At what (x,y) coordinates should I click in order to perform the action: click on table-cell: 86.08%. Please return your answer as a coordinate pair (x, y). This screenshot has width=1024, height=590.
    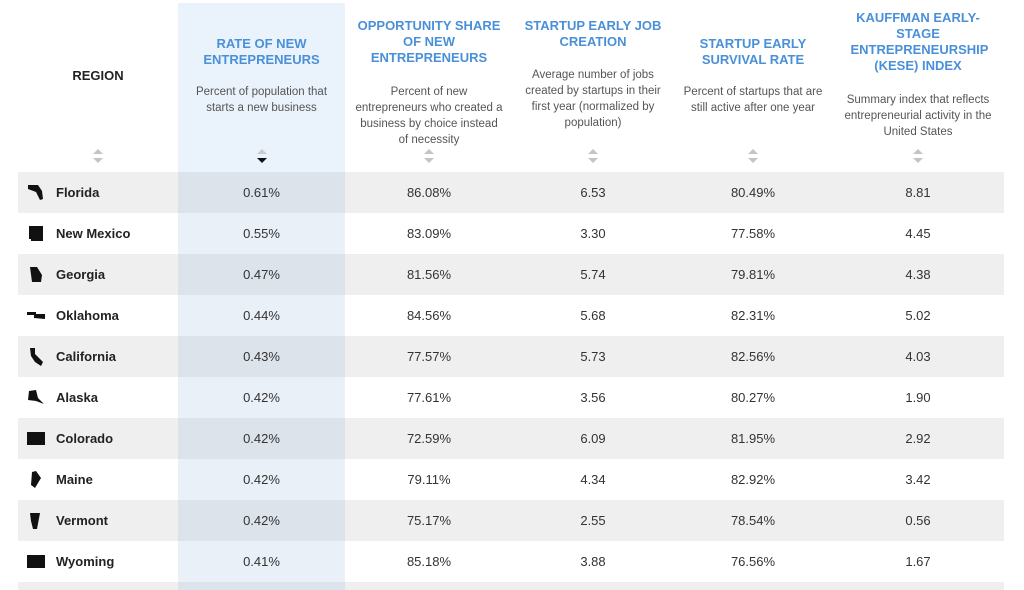
    Looking at the image, I should click on (429, 192).